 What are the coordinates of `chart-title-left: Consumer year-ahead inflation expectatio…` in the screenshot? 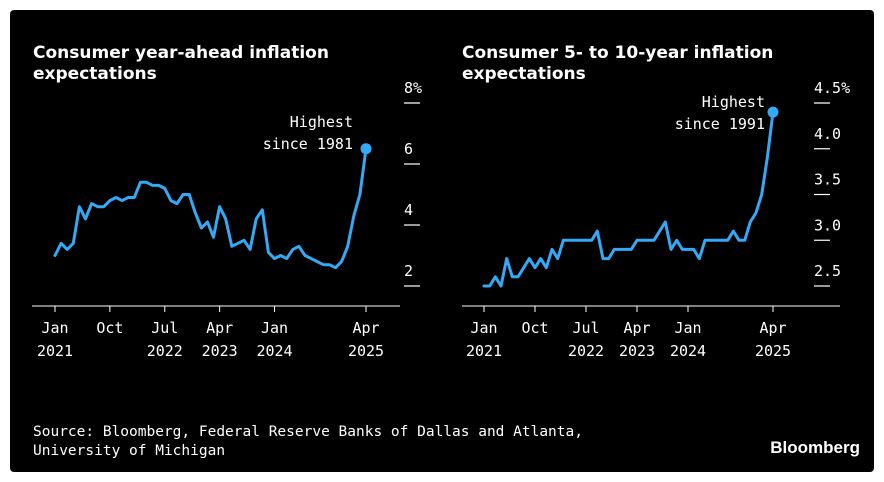 It's located at (181, 63).